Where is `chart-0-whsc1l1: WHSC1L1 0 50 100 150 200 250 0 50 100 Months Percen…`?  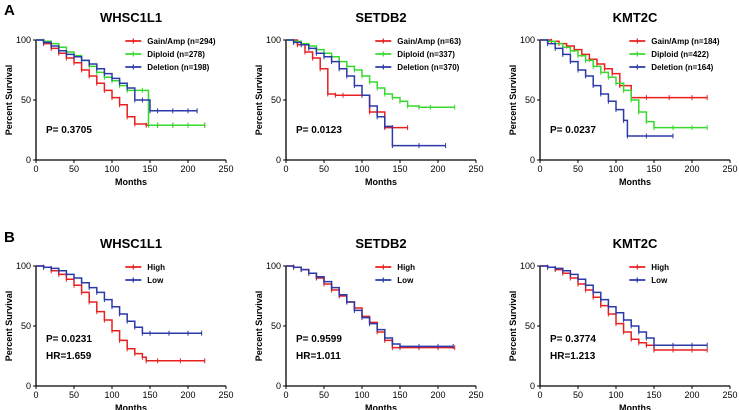
chart-0-whsc1l1: WHSC1L1 0 50 100 150 200 250 0 50 100 Months Percen… is located at coordinates (119, 98).